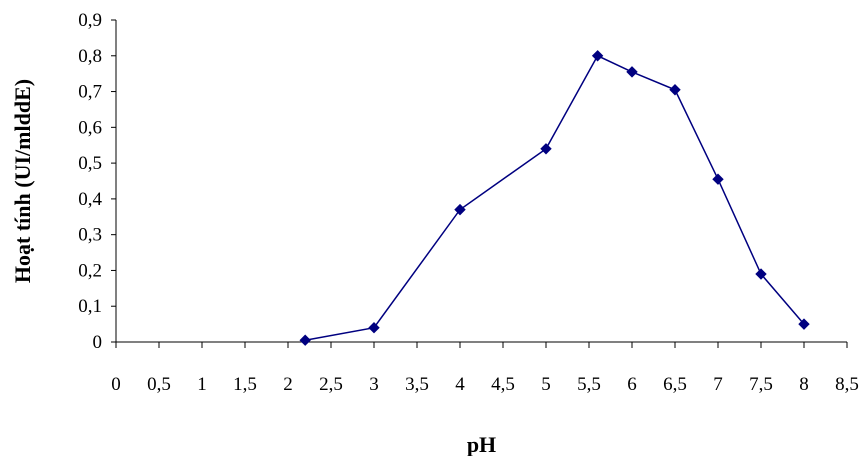 The width and height of the screenshot is (868, 456). I want to click on y-tick-label: 0,2, so click(90, 270).